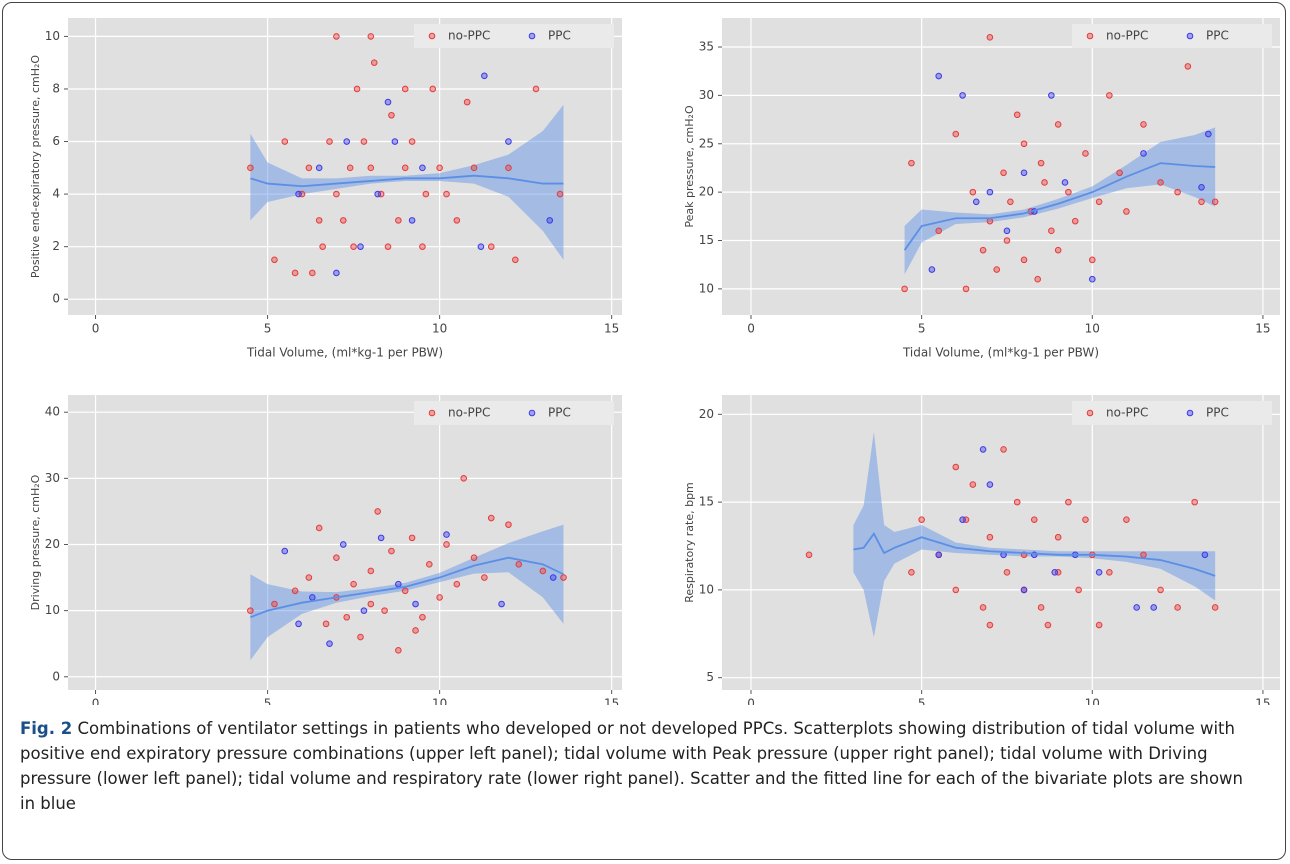 Image resolution: width=1290 pixels, height=864 pixels. Describe the element at coordinates (706, 143) in the screenshot. I see `y-tick-label: 25` at that location.